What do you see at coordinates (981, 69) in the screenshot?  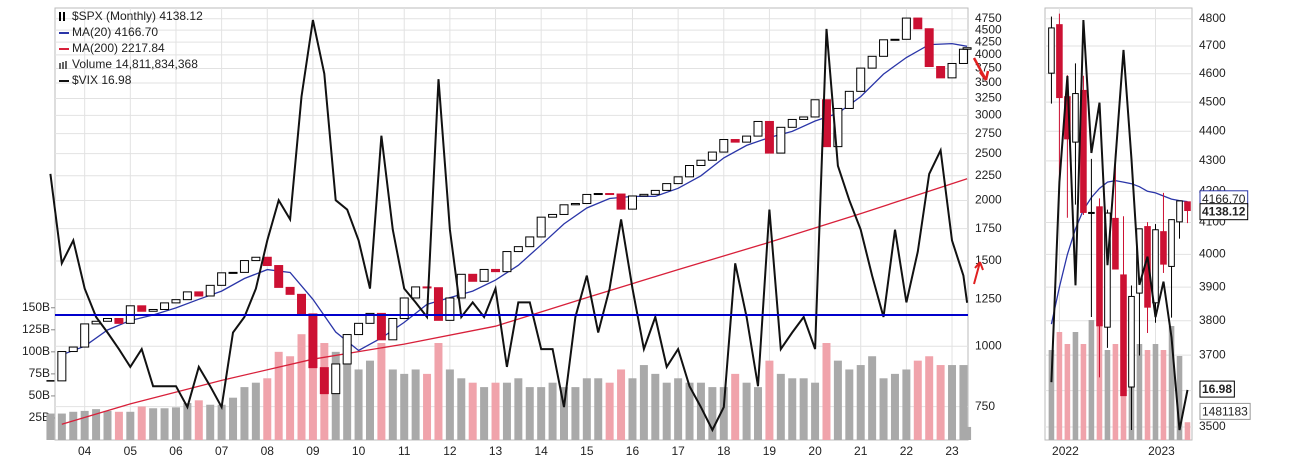 I see `arrow-marker` at bounding box center [981, 69].